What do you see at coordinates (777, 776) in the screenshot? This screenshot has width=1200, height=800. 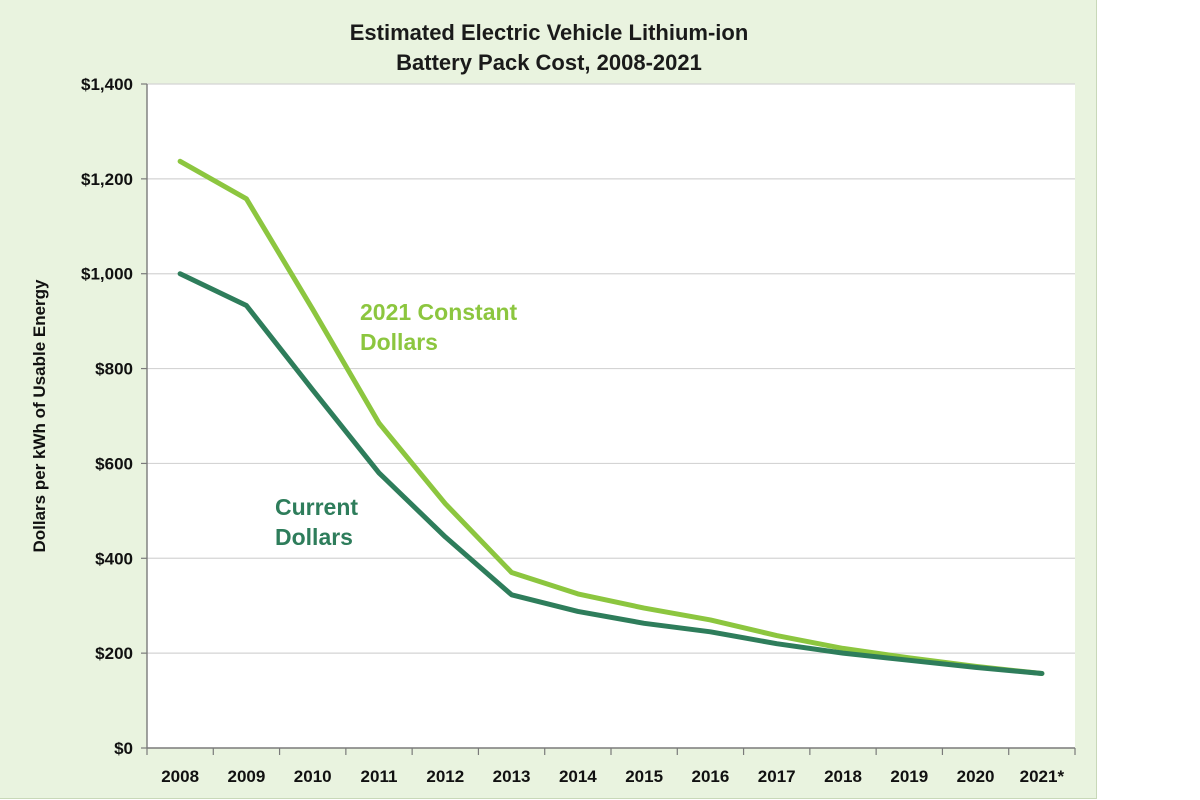 I see `x-tick-label: 2017` at bounding box center [777, 776].